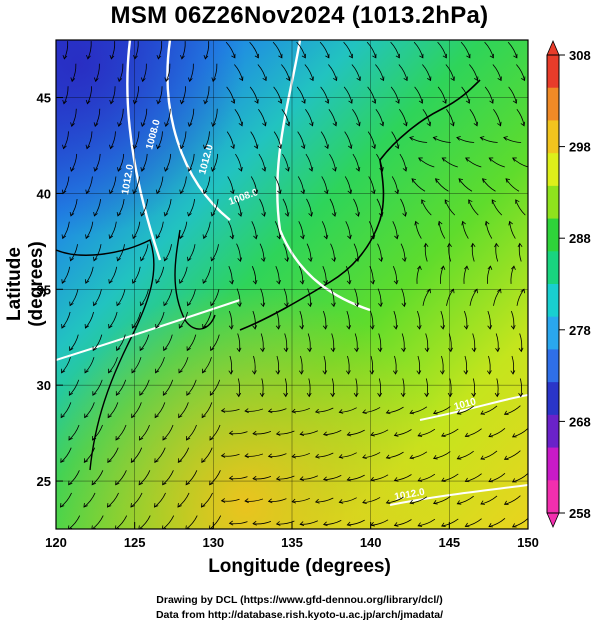 Image resolution: width=599 pixels, height=625 pixels. What do you see at coordinates (299, 566) in the screenshot?
I see `x-axis-label: Longitude (degrees)` at bounding box center [299, 566].